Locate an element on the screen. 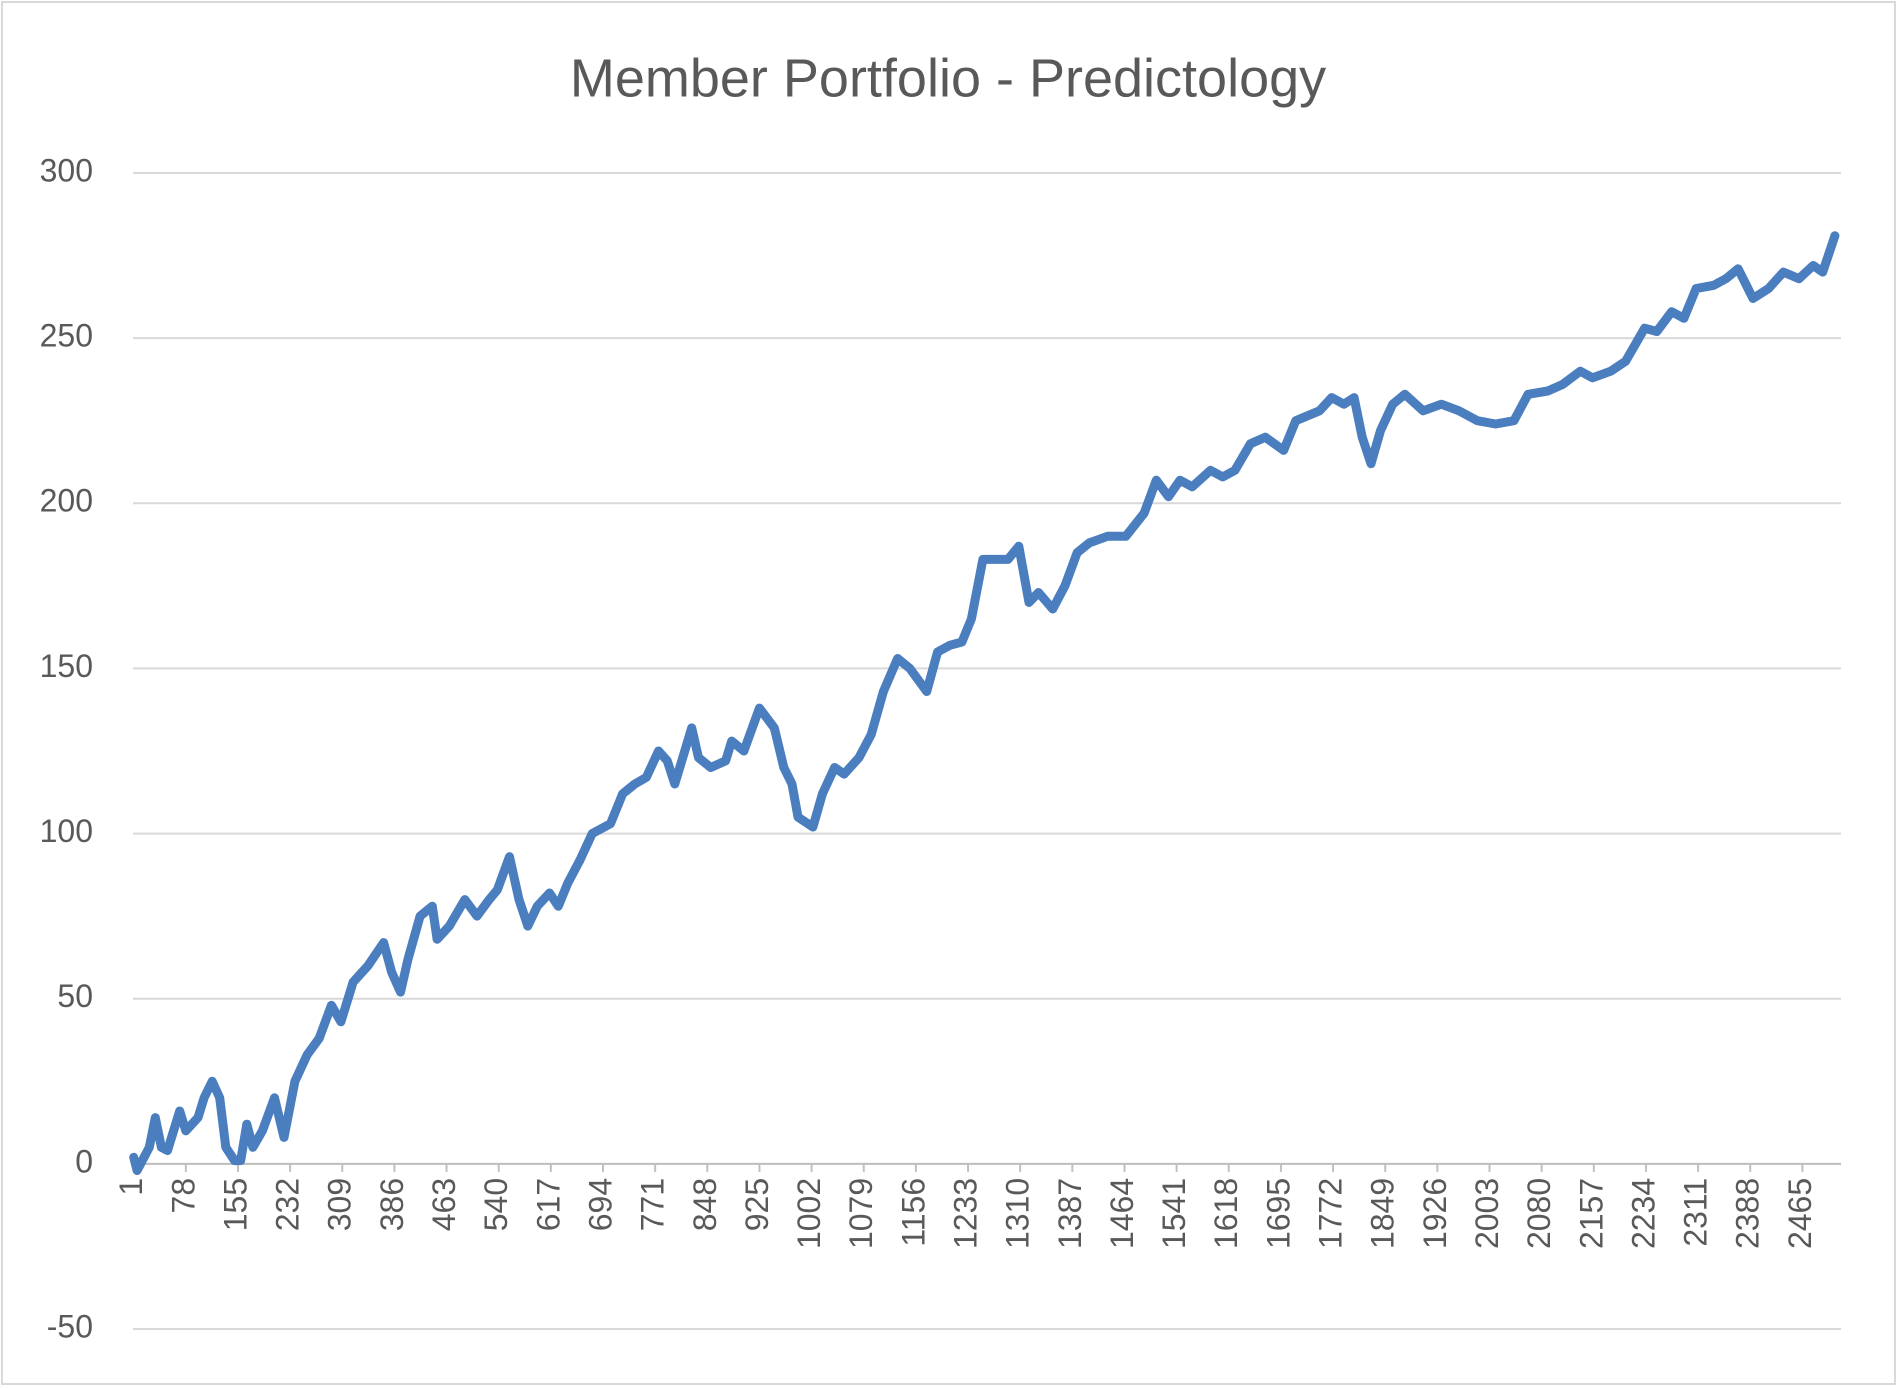  y-tick-label: 300 is located at coordinates (66, 170).